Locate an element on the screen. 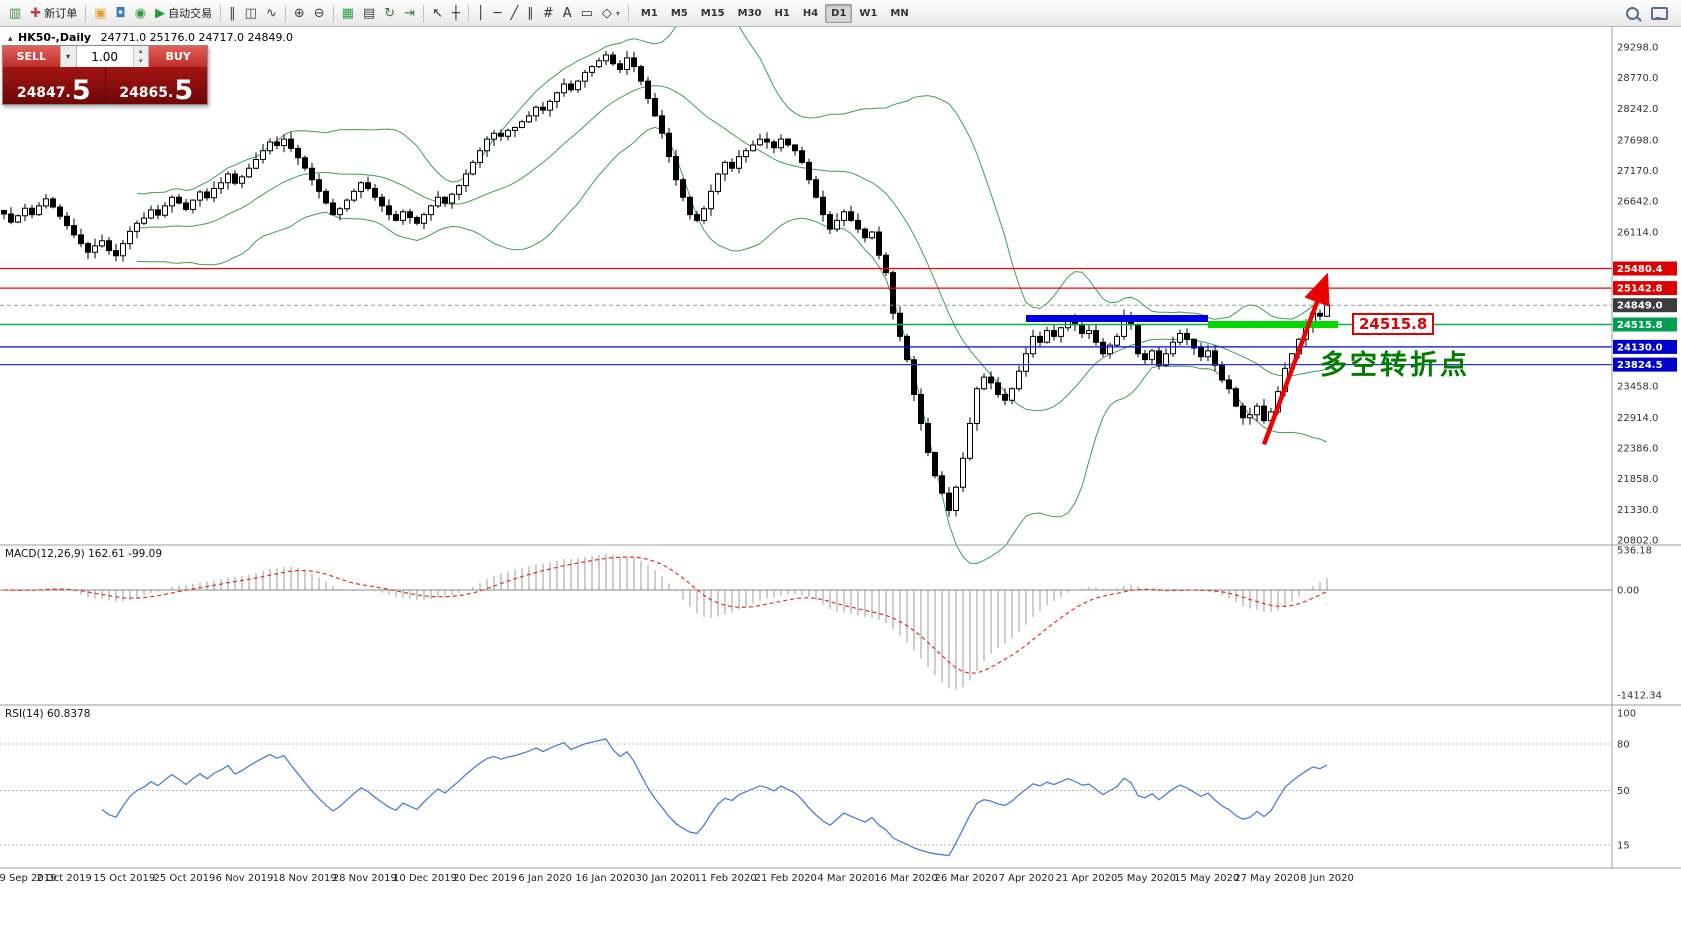 This screenshot has height=943, width=1681. support-zone-segments is located at coordinates (1182, 321).